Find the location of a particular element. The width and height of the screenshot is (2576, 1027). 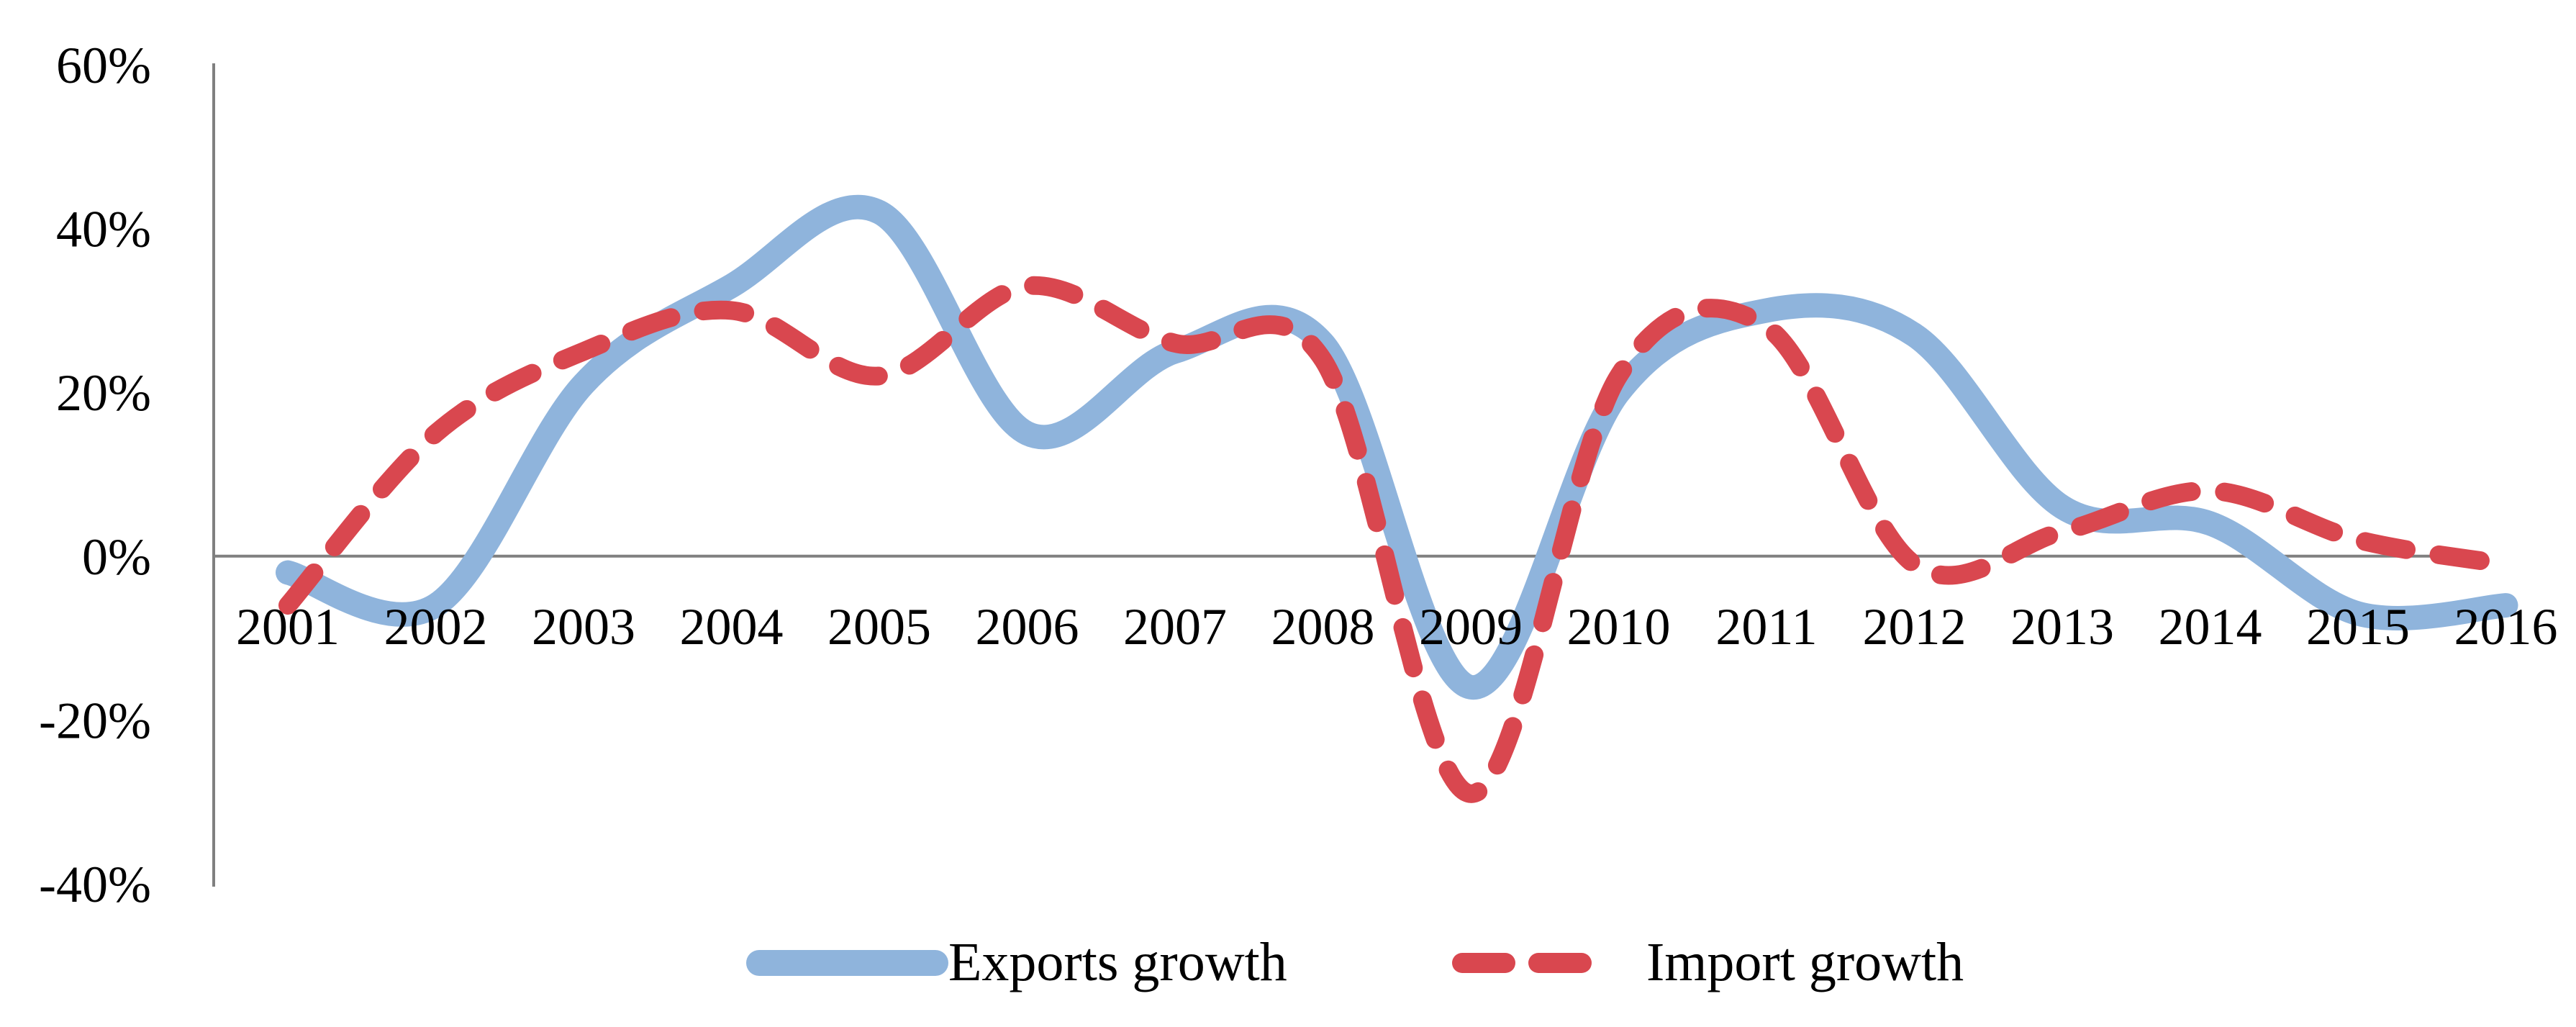

x-tick-label: 2011 is located at coordinates (1766, 627).